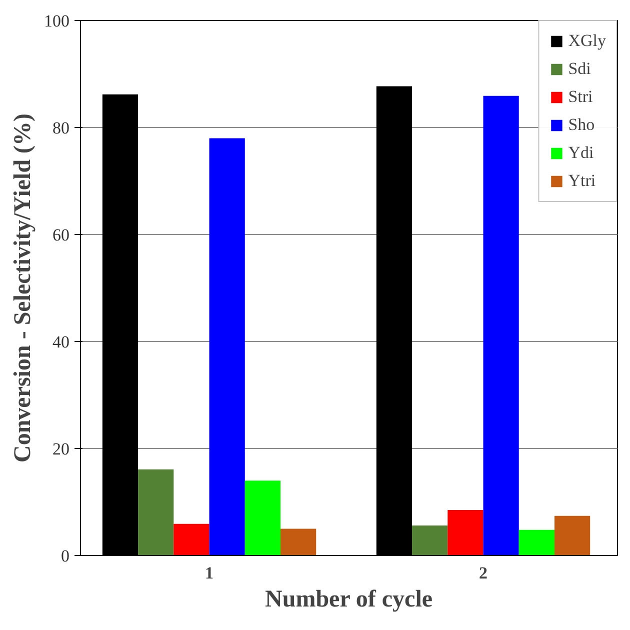 The image size is (630, 630). I want to click on y-tick-label: 0, so click(65, 556).